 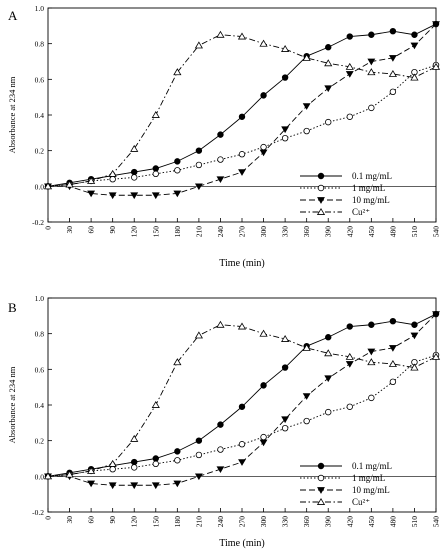 What do you see at coordinates (40, 334) in the screenshot?
I see `y-tick-label: 0.8` at bounding box center [40, 334].